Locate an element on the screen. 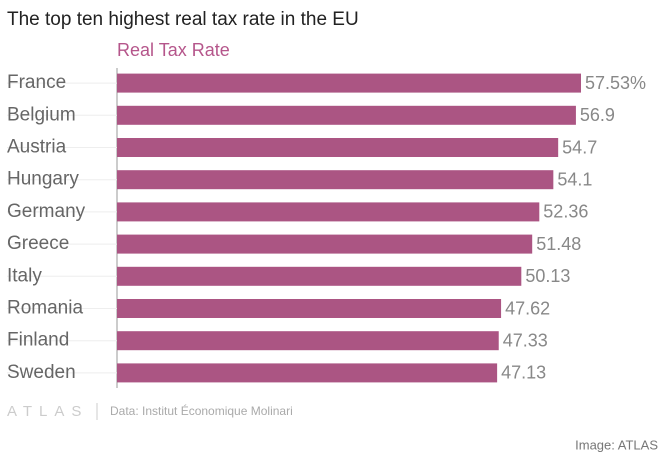 This screenshot has height=461, width=665. category-label: Sweden is located at coordinates (41, 372).